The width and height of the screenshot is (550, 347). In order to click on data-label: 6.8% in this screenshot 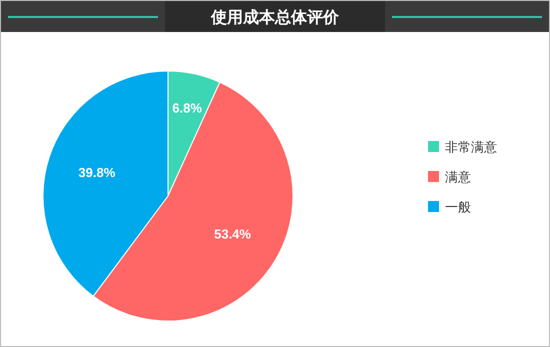, I will do `click(187, 108)`.